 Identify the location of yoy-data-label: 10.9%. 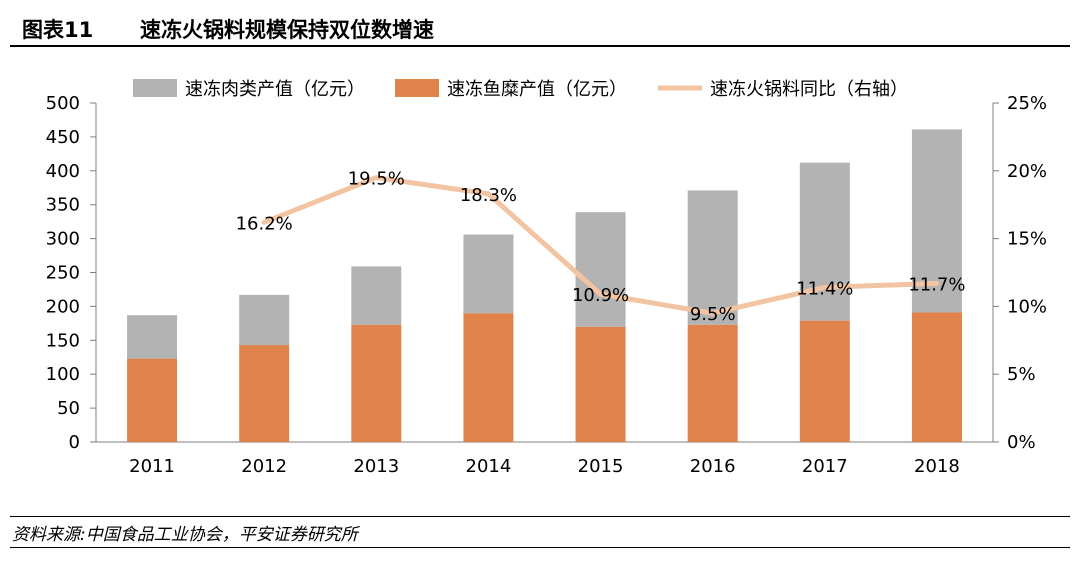
(600, 295).